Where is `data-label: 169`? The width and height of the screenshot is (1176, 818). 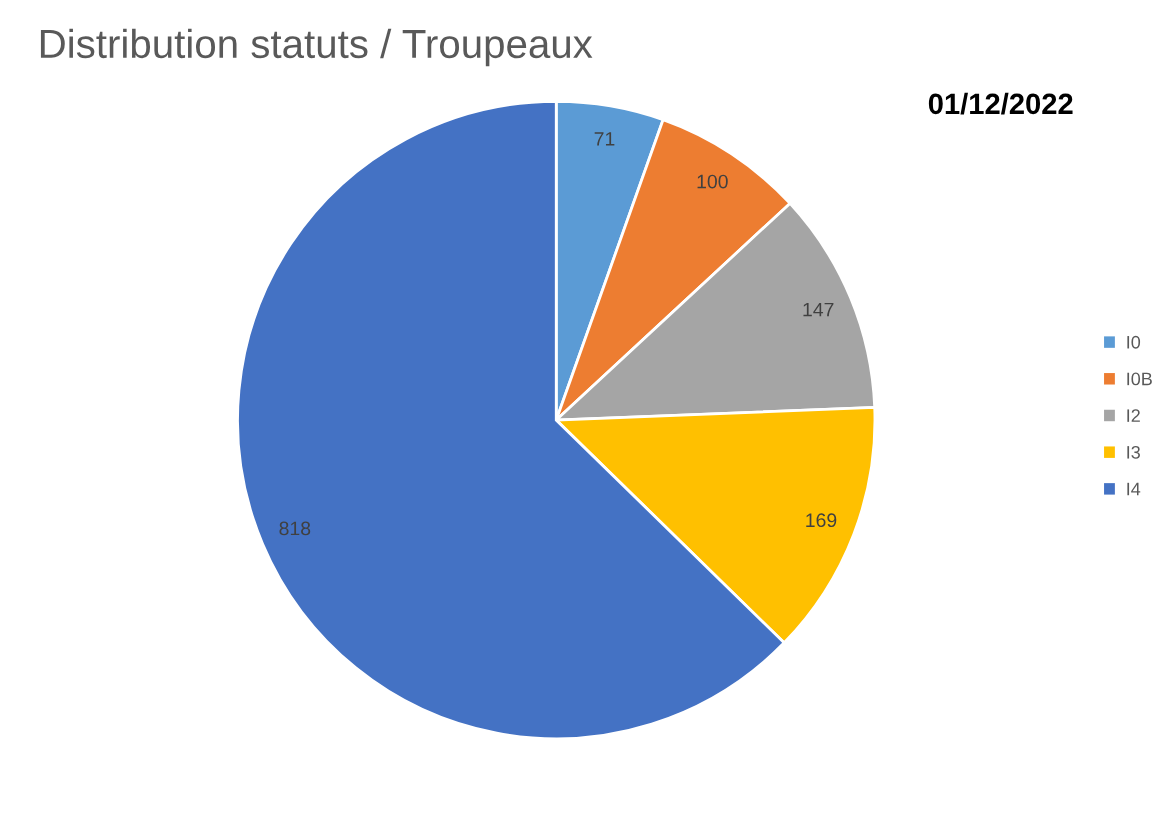
data-label: 169 is located at coordinates (821, 520).